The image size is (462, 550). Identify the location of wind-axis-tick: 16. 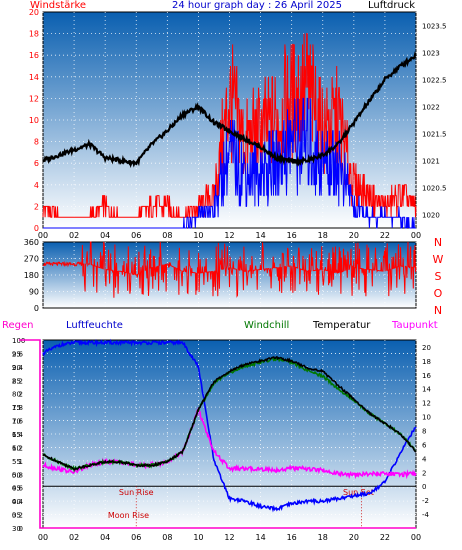
(34, 55).